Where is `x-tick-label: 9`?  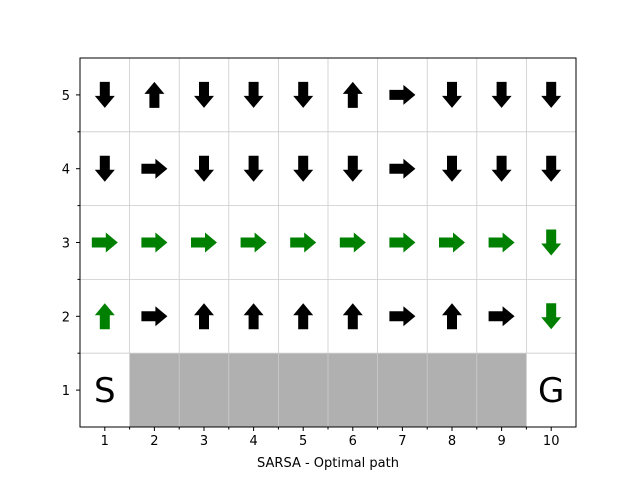
x-tick-label: 9 is located at coordinates (501, 441).